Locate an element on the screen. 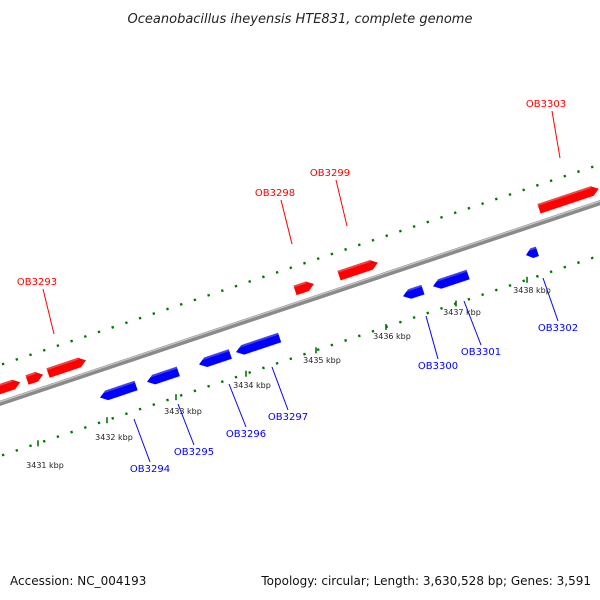 This screenshot has width=600, height=600. kbp-label: 3435 kbp is located at coordinates (322, 360).